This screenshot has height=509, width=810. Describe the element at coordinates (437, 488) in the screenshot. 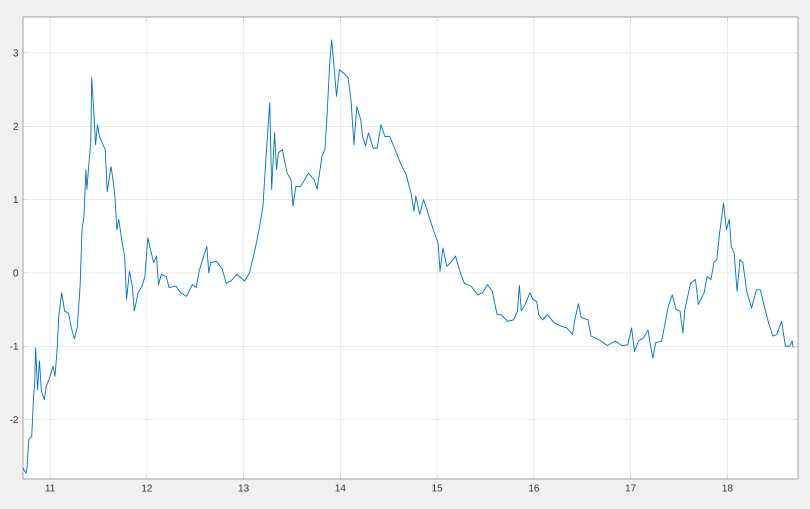

I see `x-tick-label: 15` at that location.